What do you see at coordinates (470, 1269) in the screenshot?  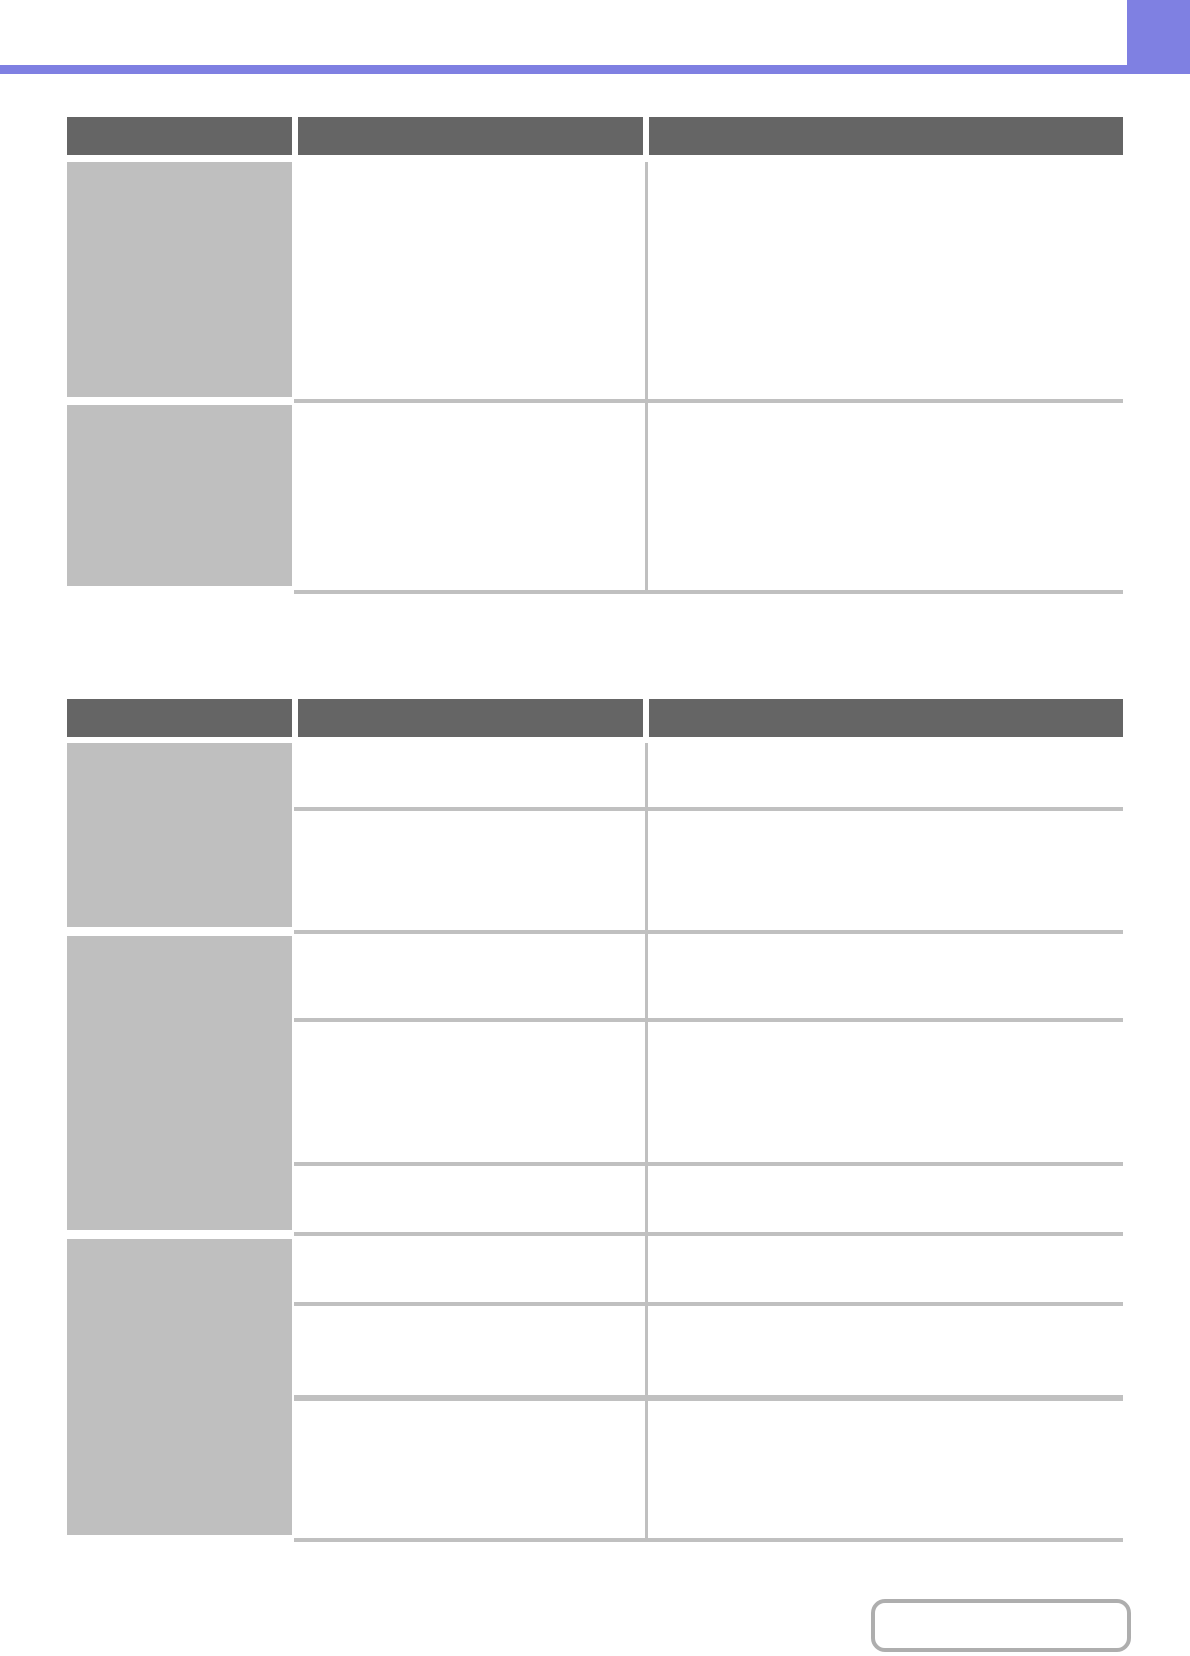 I see `table2-row6-col2-cell` at bounding box center [470, 1269].